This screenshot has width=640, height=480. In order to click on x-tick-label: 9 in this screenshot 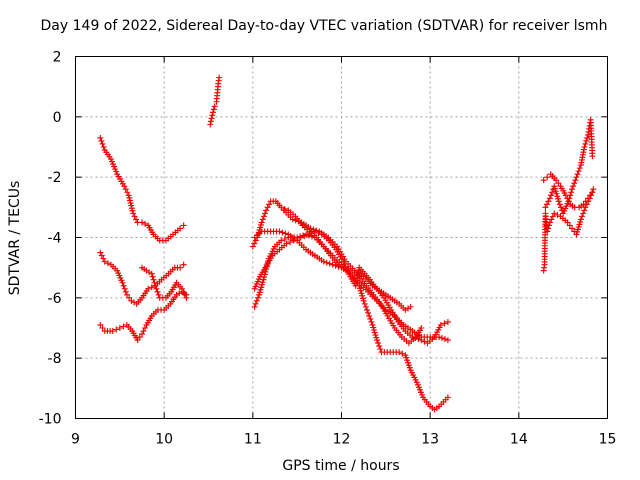, I will do `click(75, 440)`.